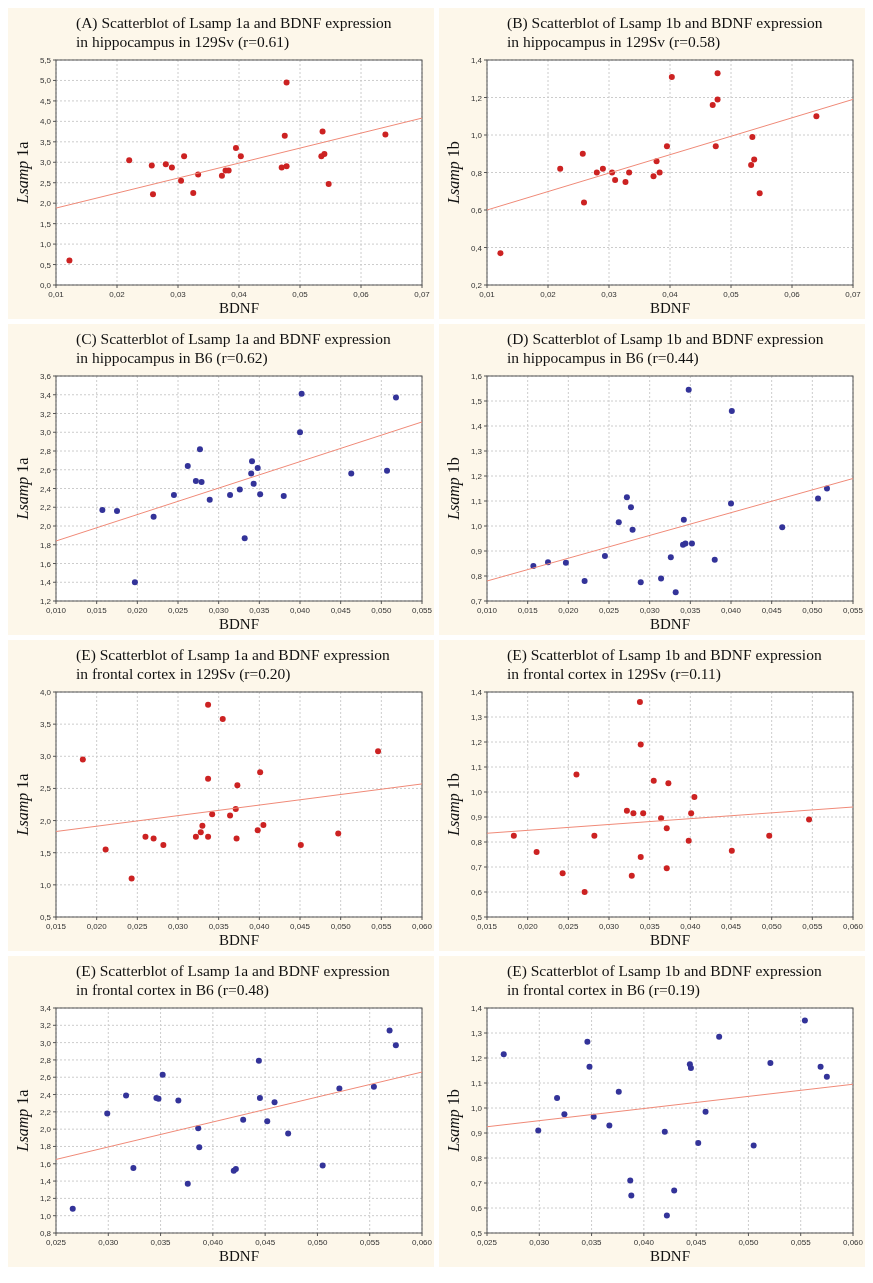 This screenshot has width=873, height=1283. What do you see at coordinates (45, 1095) in the screenshot?
I see `y-tick-label: 2,4` at bounding box center [45, 1095].